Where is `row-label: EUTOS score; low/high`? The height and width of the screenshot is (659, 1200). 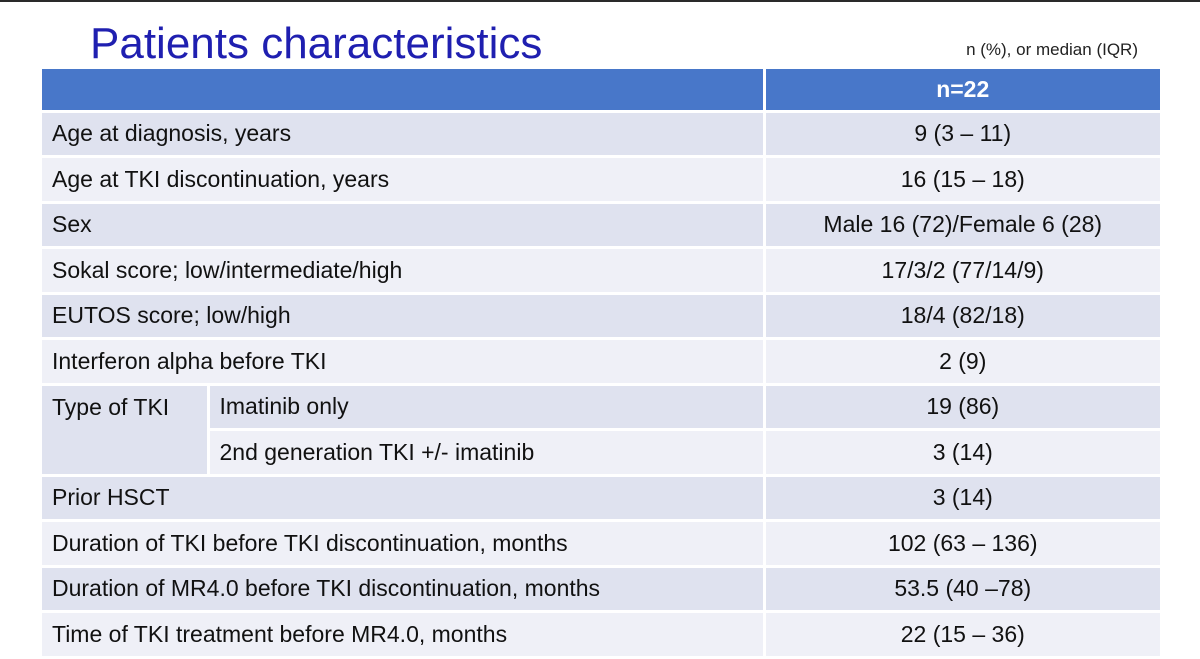
row-label: EUTOS score; low/high is located at coordinates (403, 316).